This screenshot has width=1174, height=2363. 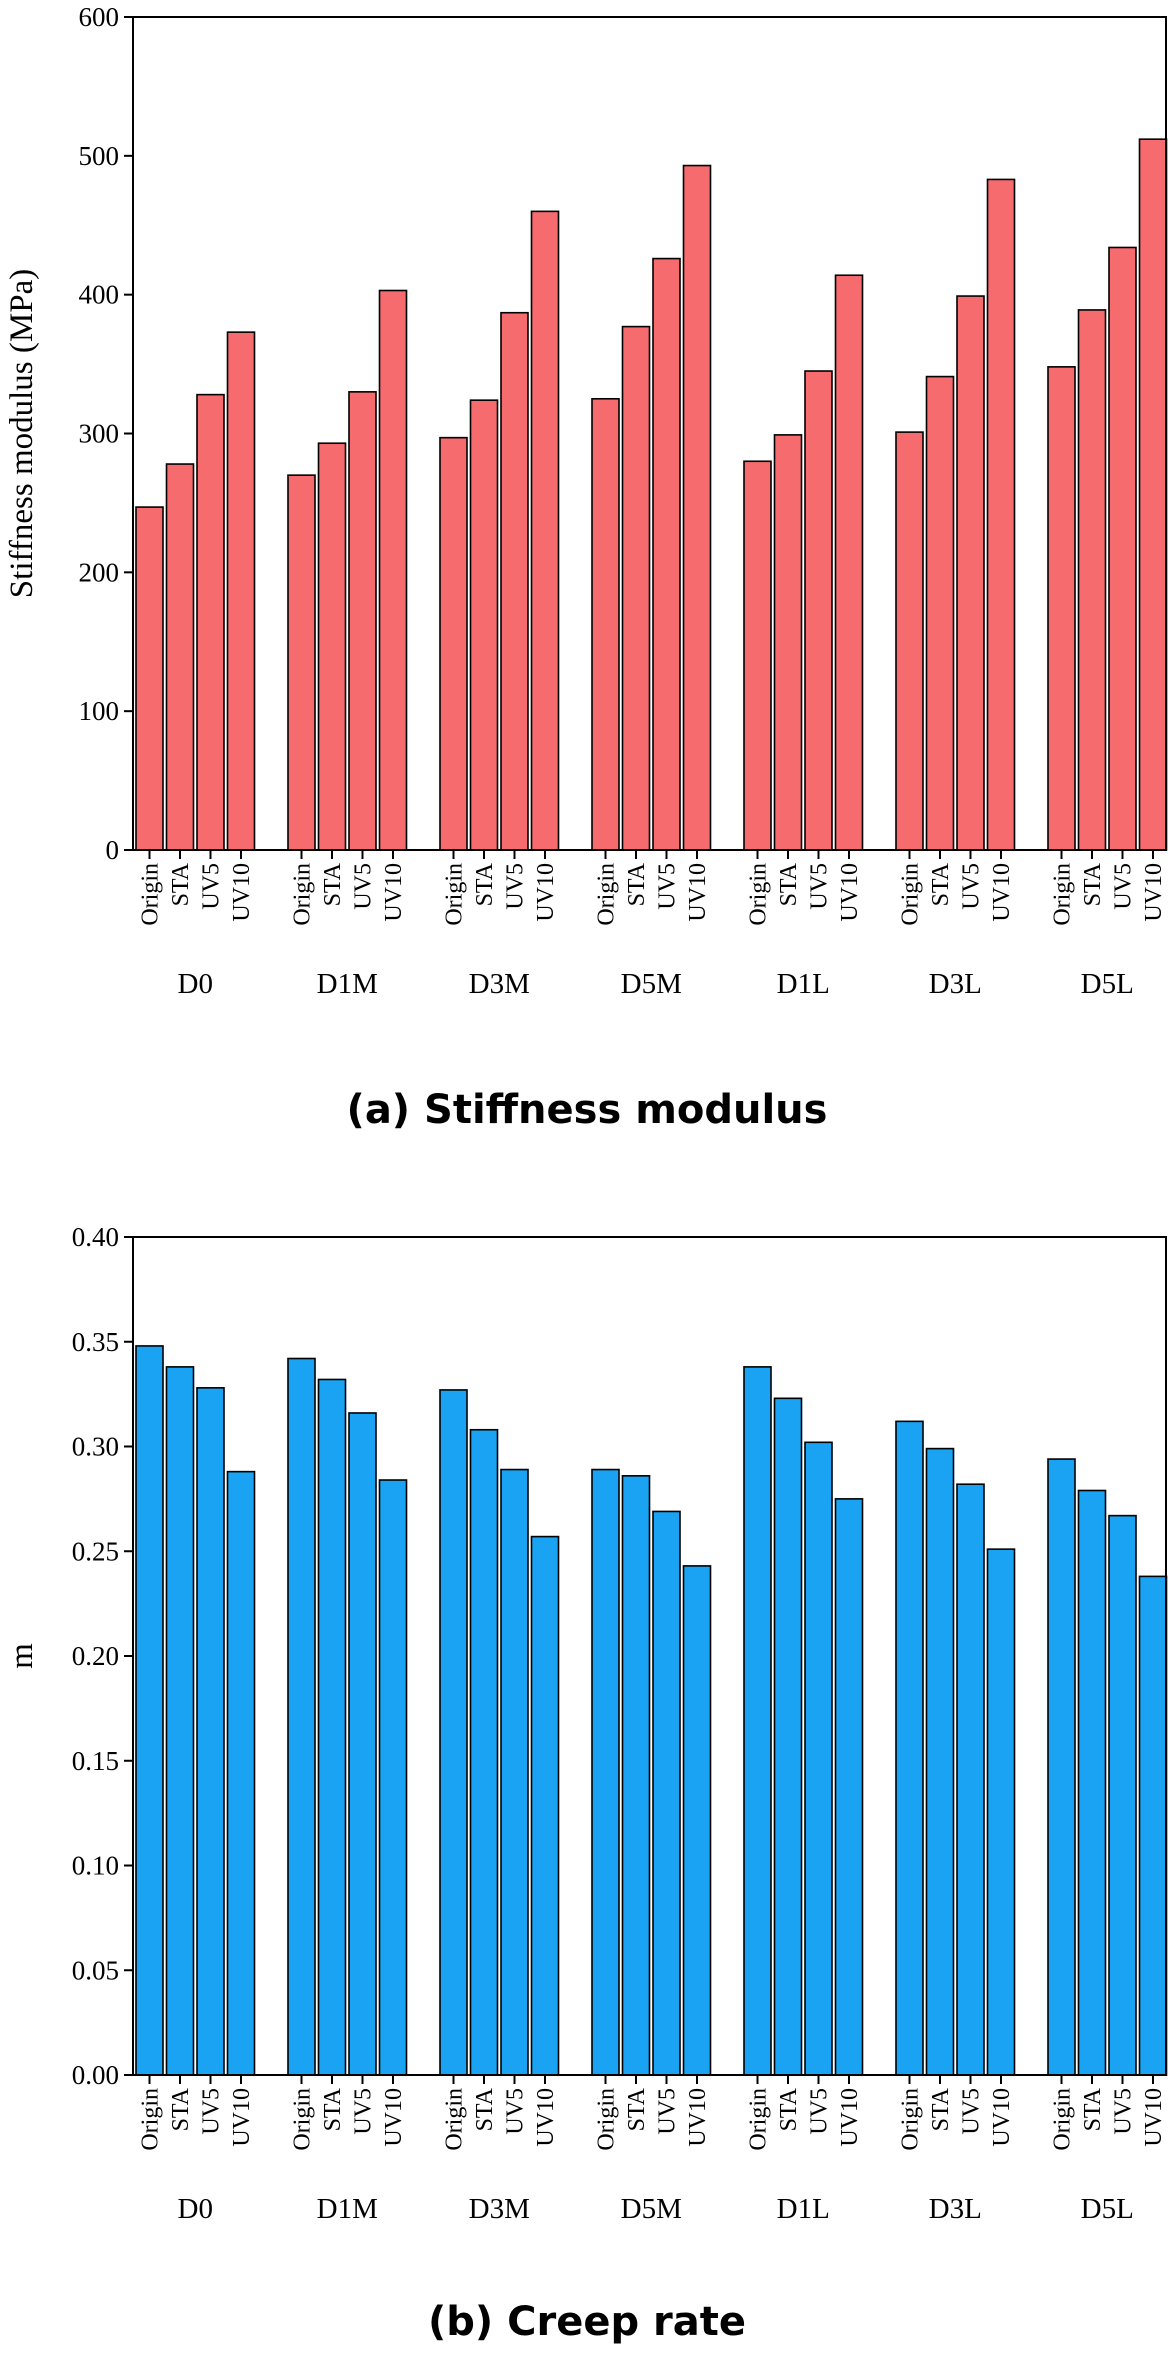 What do you see at coordinates (362, 1744) in the screenshot?
I see `bar-d1m-uv5` at bounding box center [362, 1744].